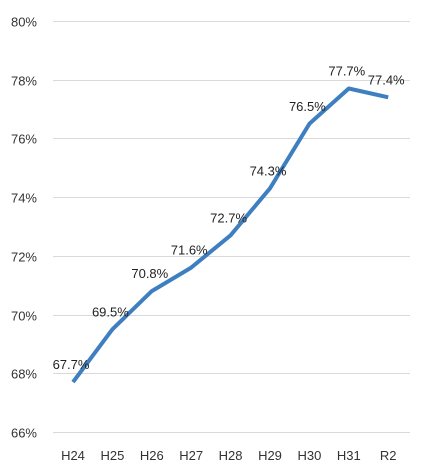  I want to click on x-tick-label: H24, so click(73, 455).